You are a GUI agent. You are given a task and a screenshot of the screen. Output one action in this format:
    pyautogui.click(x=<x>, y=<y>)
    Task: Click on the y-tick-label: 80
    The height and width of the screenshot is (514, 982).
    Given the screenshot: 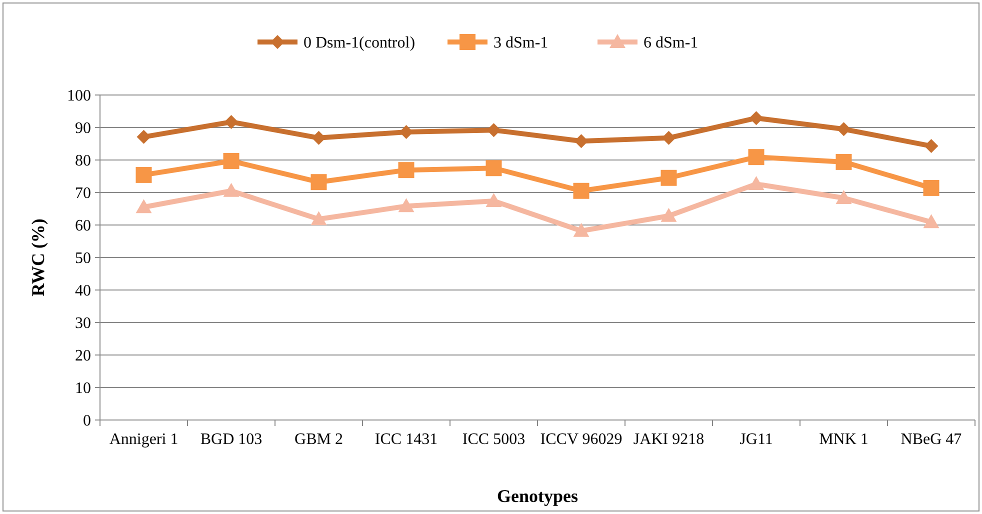 What is the action you would take?
    pyautogui.click(x=83, y=161)
    